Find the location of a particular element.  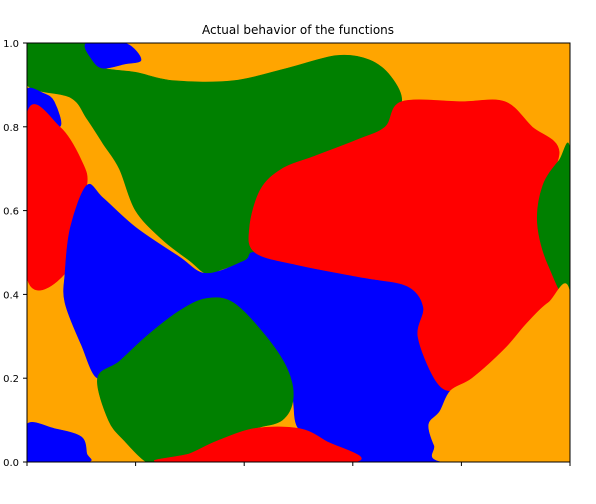

y-tick-label: 0.0 is located at coordinates (11, 463).